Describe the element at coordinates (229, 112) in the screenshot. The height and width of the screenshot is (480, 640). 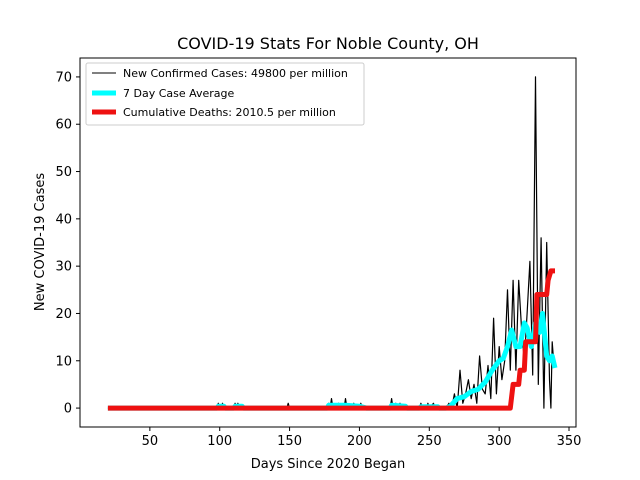
I see `legend-label-cumulative-deaths: Cumulative Deaths: 2010.5 per million` at that location.